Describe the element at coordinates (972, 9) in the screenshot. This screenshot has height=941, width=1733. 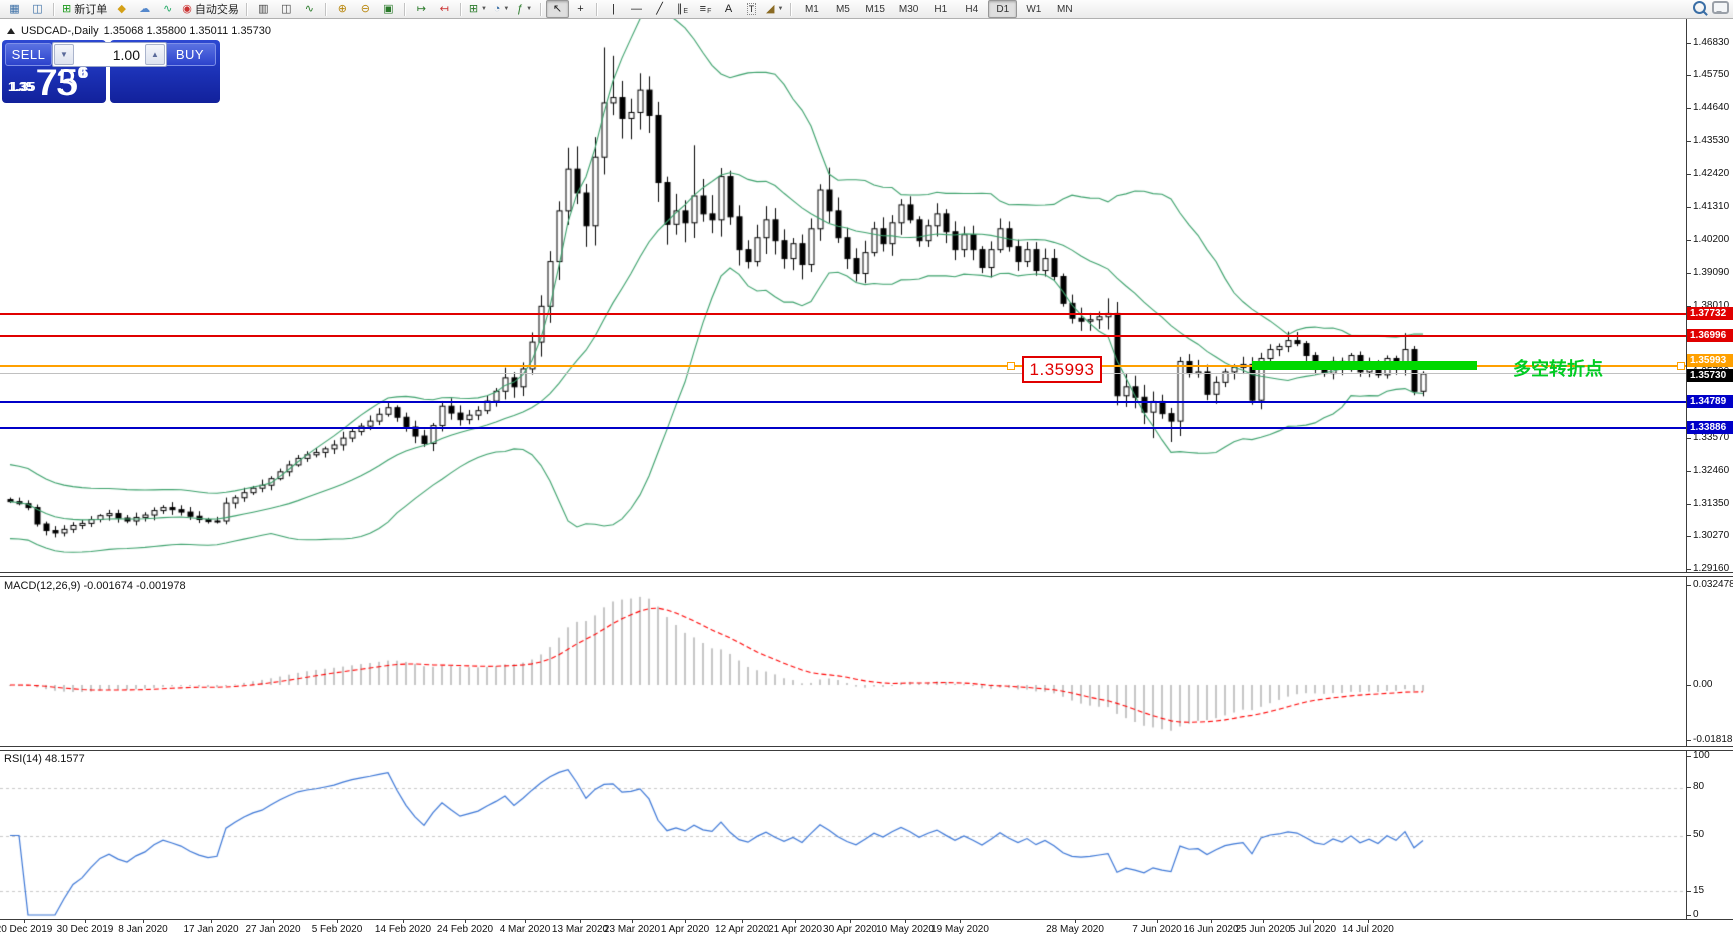
I see `timeframe-h4: H4` at that location.